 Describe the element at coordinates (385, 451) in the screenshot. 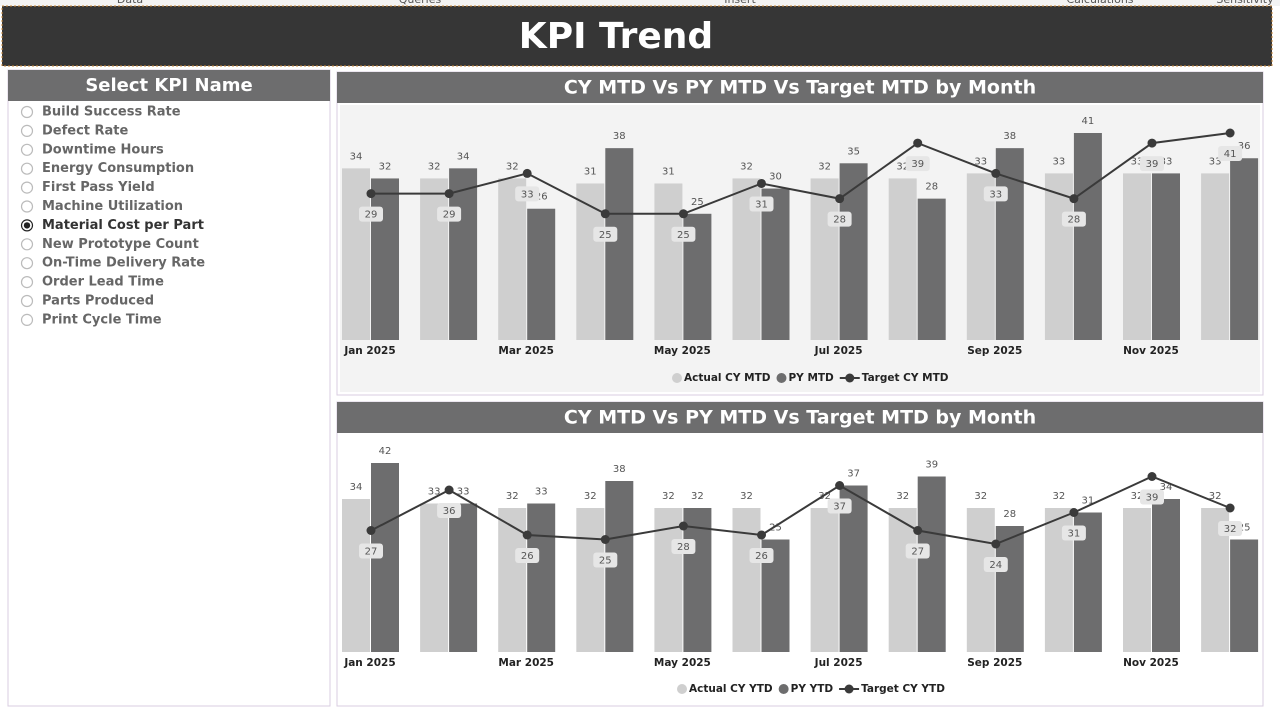

I see `data-label: 42` at that location.